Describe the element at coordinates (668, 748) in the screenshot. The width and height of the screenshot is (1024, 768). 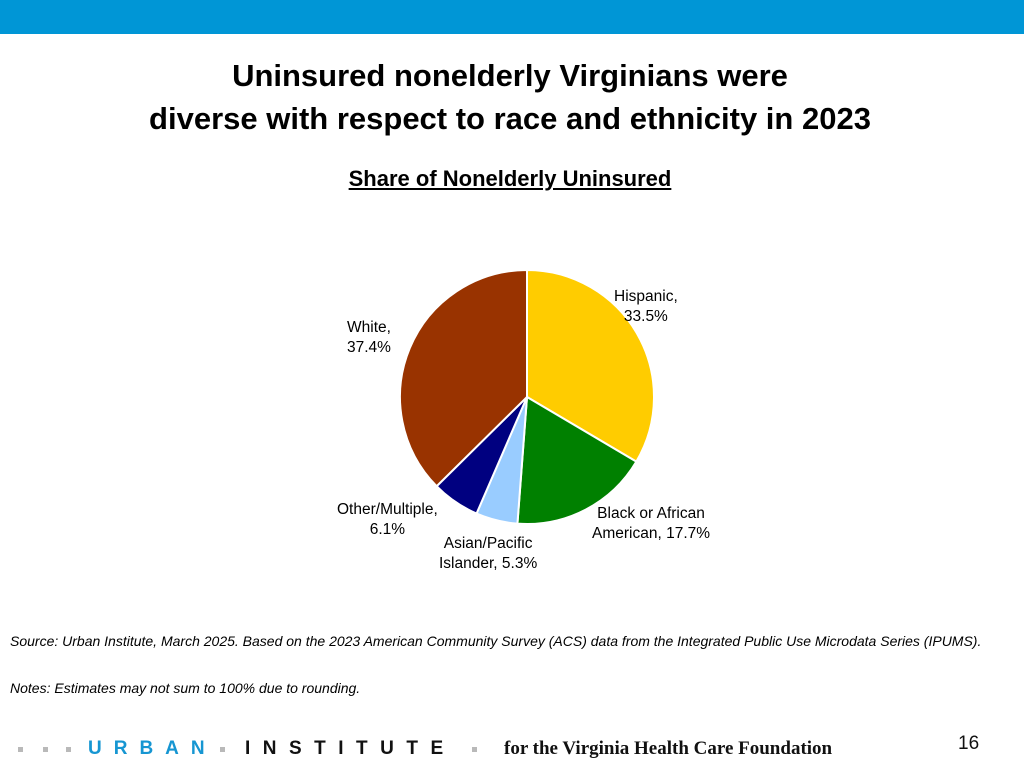
I see `foundation-credit: for the Virginia Health Care Foundation` at that location.